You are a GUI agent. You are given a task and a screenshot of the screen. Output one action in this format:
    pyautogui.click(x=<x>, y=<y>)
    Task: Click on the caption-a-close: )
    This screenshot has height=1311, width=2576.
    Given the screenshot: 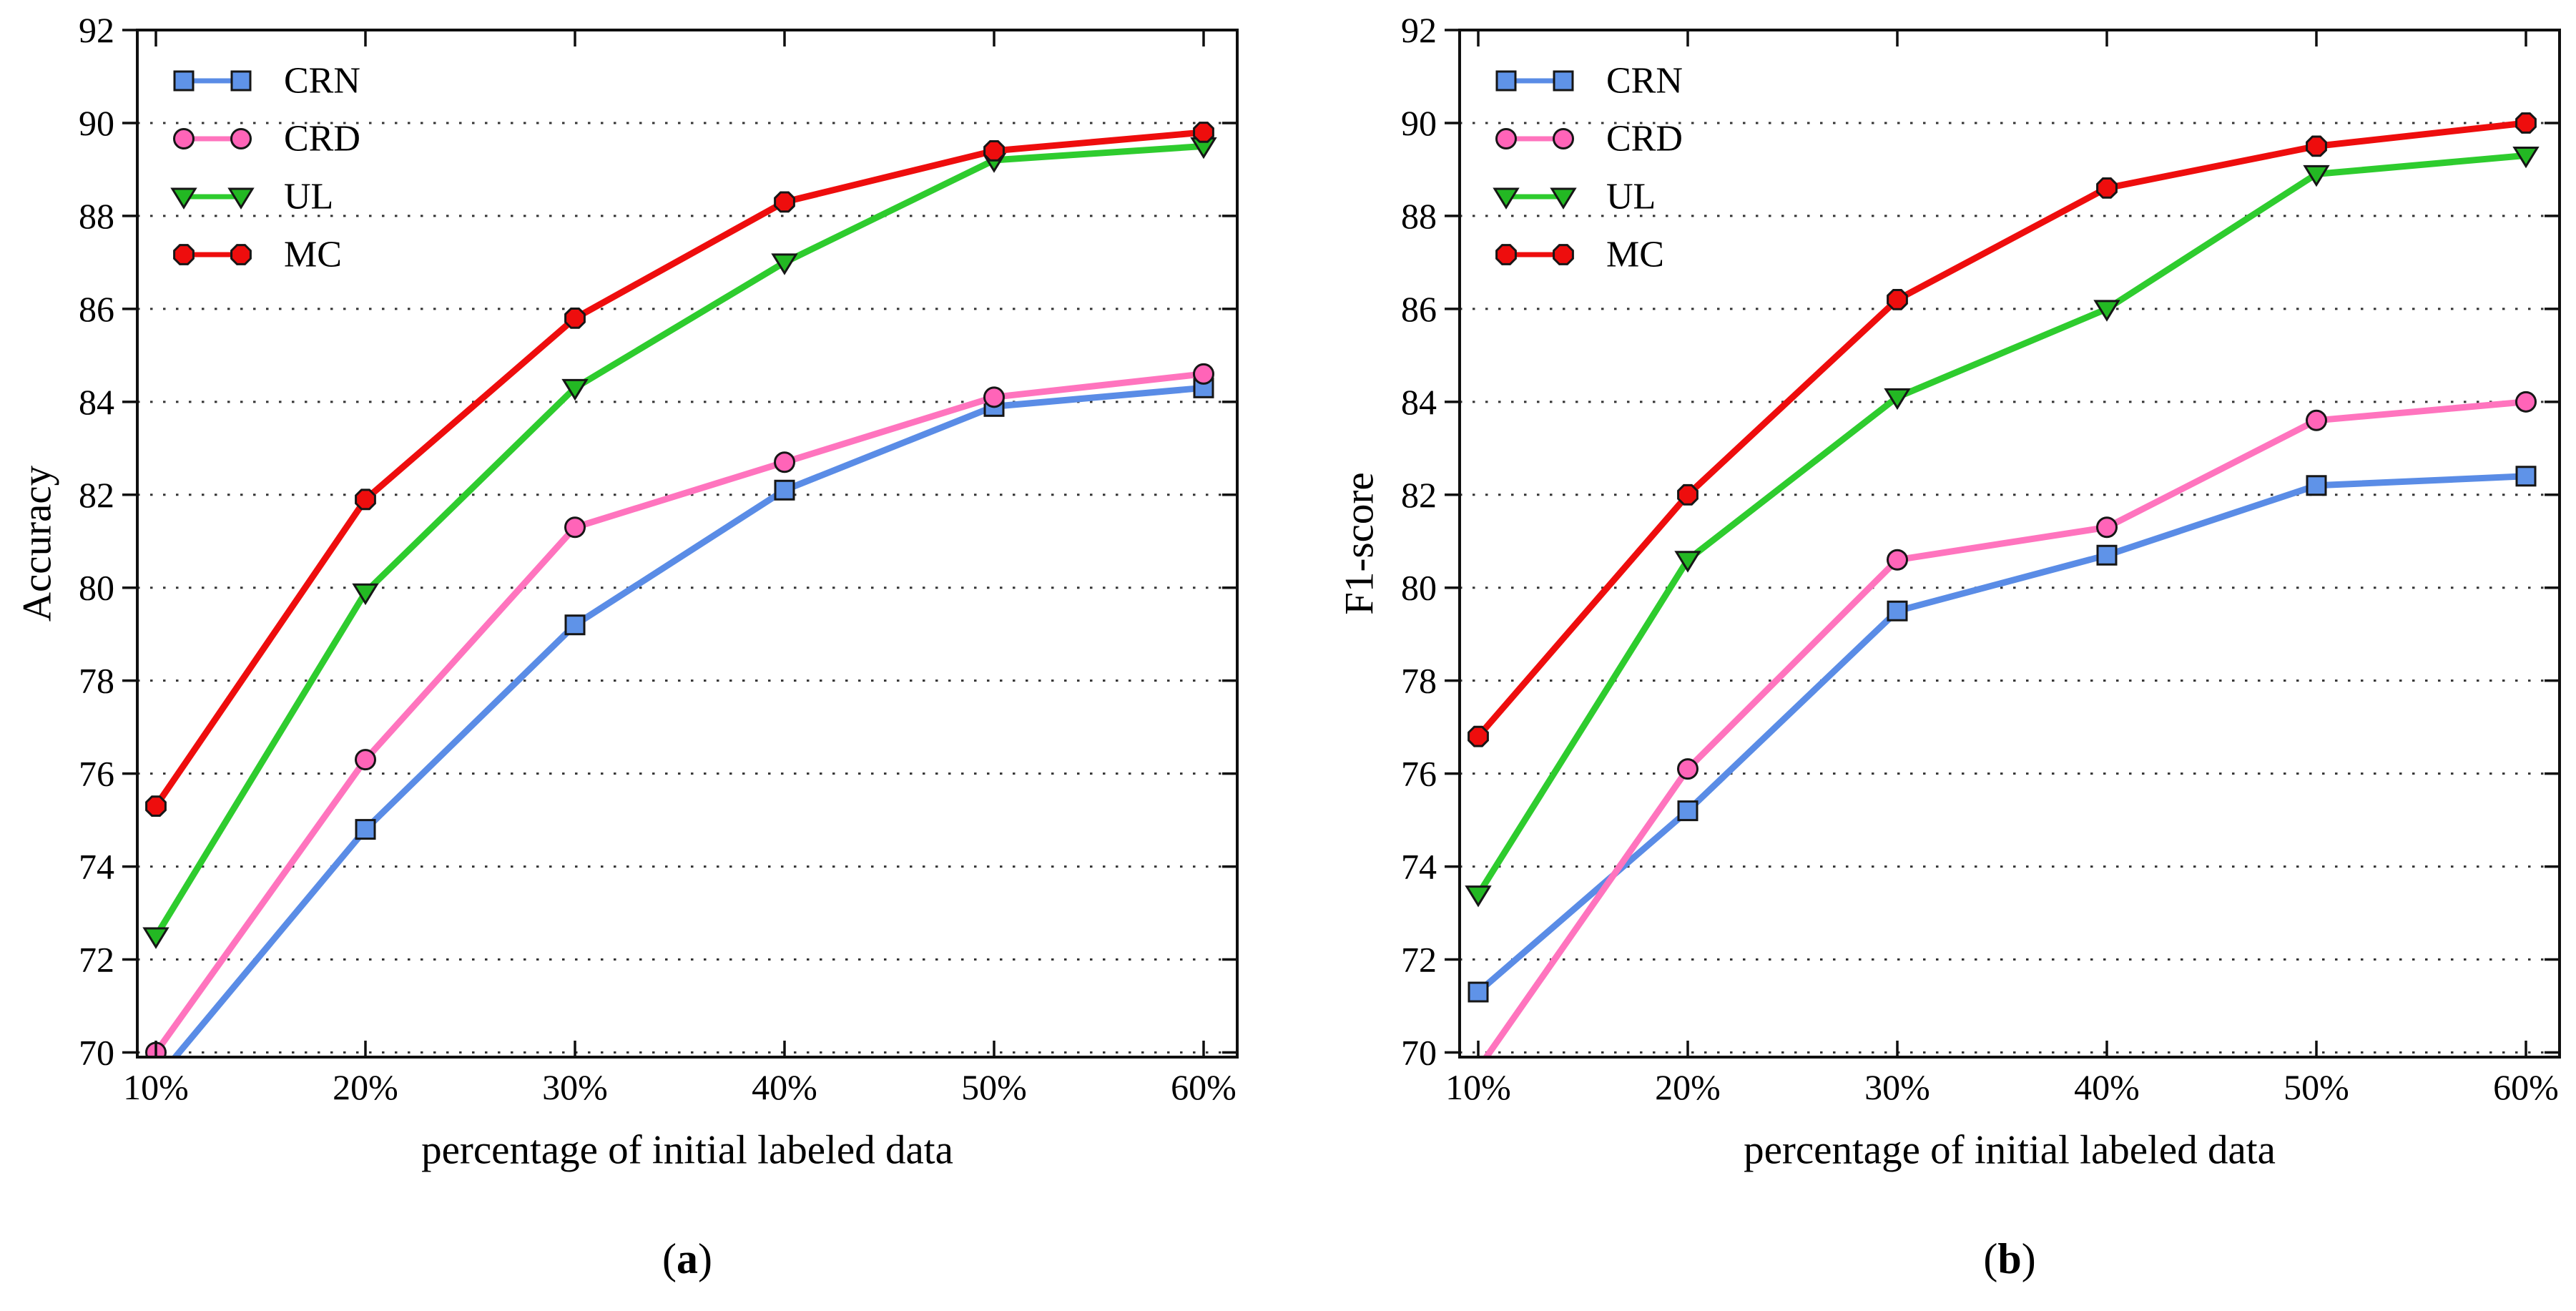 What is the action you would take?
    pyautogui.click(x=705, y=1258)
    